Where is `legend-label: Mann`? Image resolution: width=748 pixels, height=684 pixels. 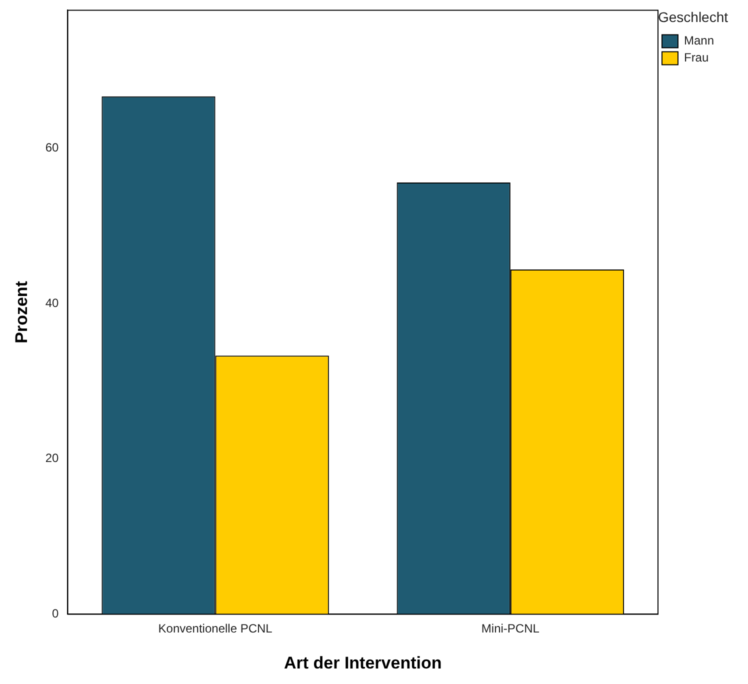 legend-label: Mann is located at coordinates (699, 41).